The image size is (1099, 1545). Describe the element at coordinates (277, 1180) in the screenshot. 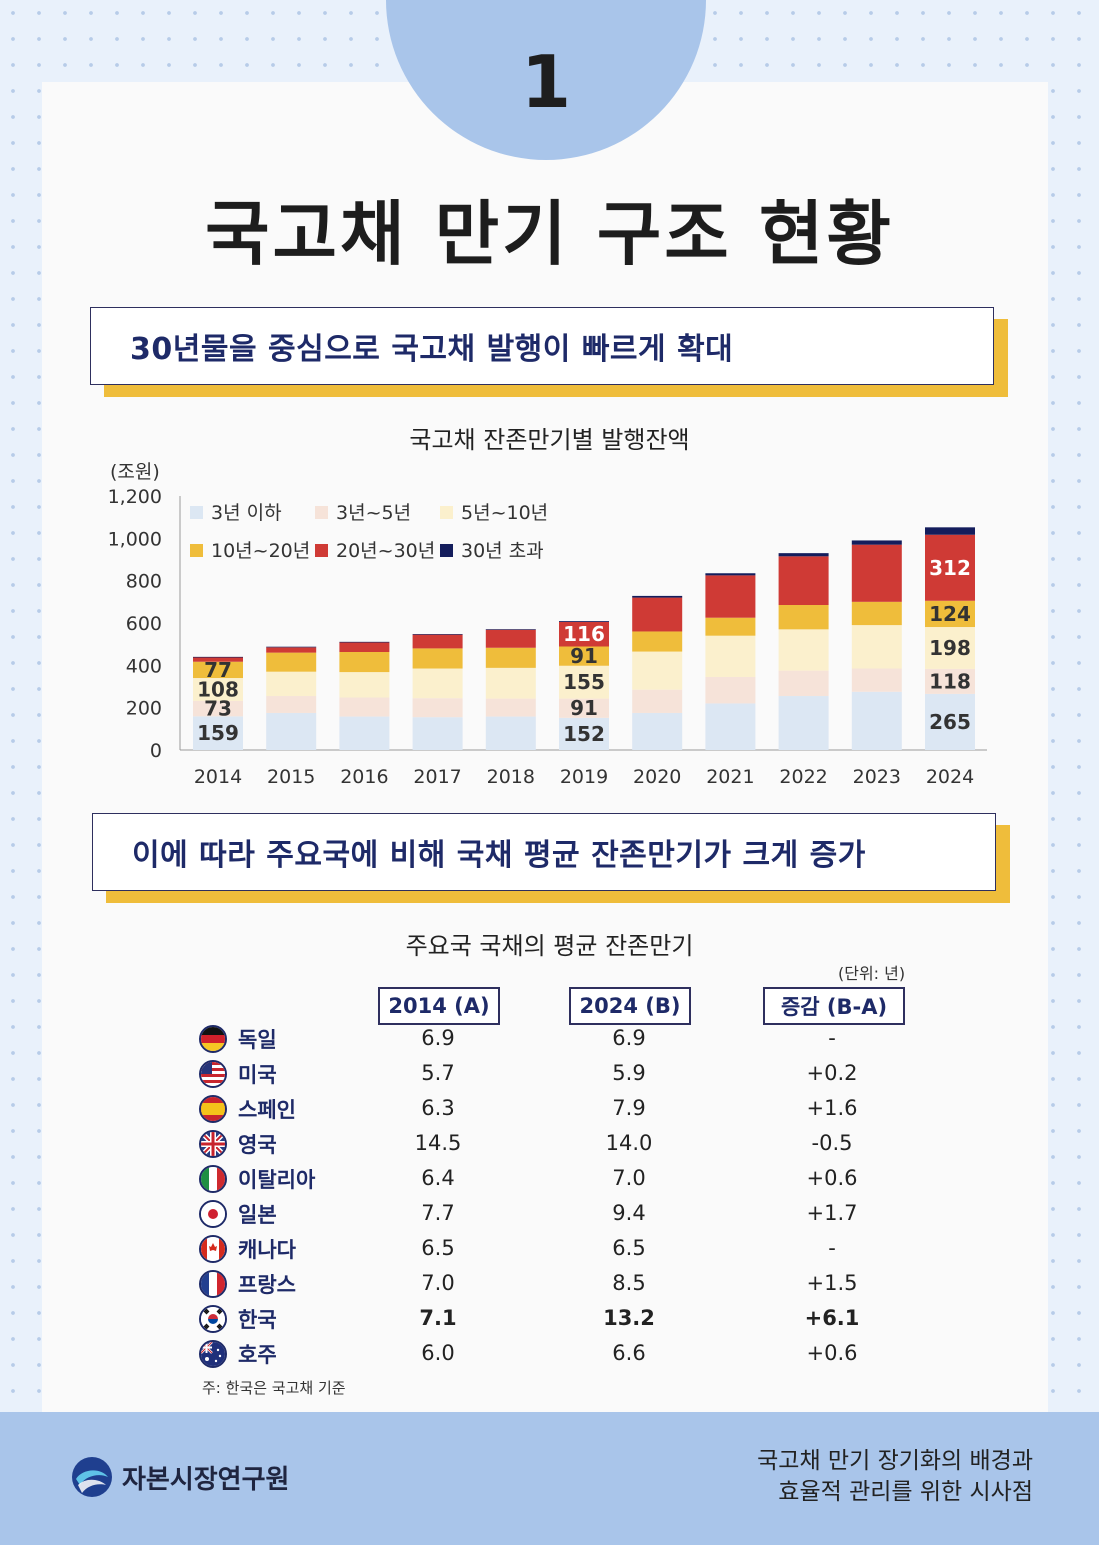

I see `country-name: 이탈리아` at that location.